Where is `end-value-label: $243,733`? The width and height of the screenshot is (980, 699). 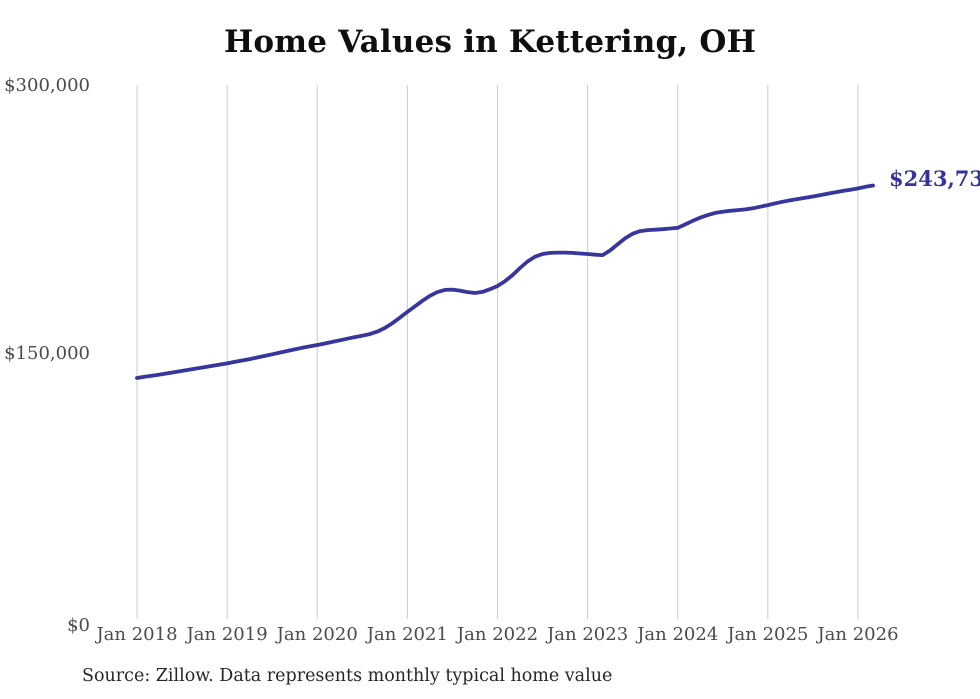 end-value-label: $243,733 is located at coordinates (934, 178).